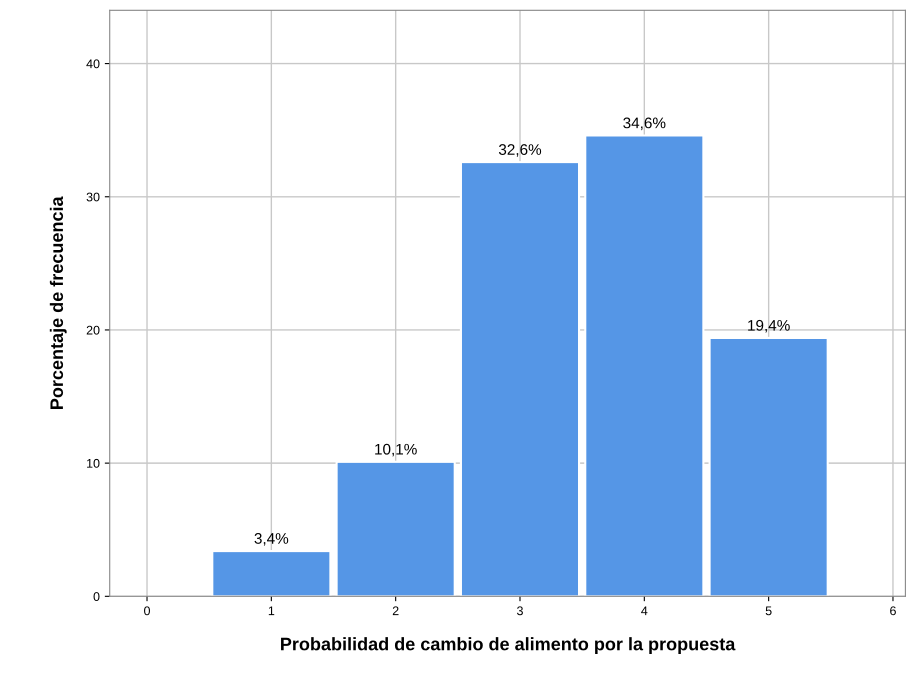 The height and width of the screenshot is (687, 922). Describe the element at coordinates (271, 611) in the screenshot. I see `x-tick-label: 1` at that location.